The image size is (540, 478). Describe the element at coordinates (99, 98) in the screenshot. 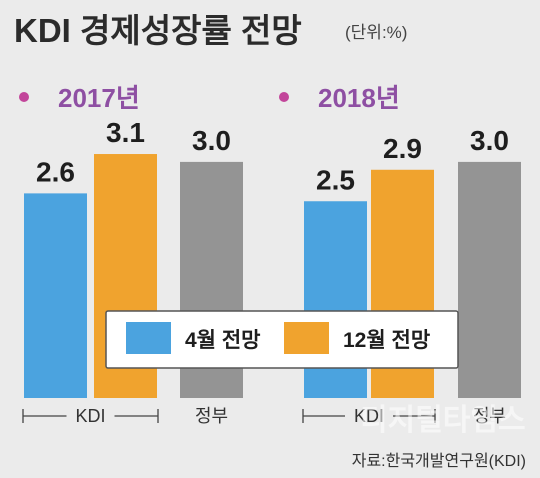

I see `year-label: 2017년` at that location.